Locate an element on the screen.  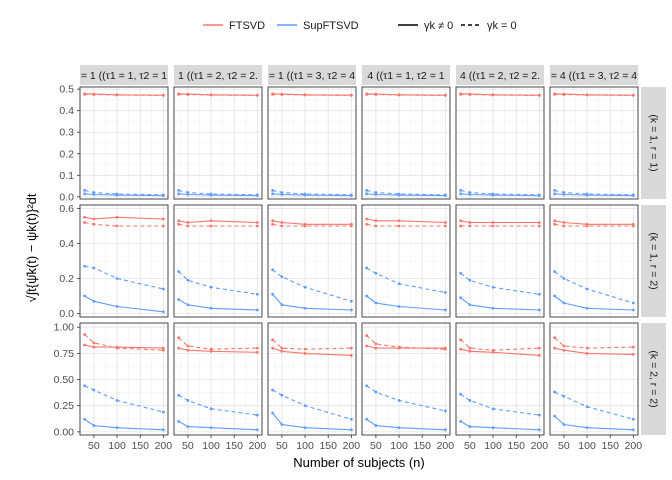
column-strip: = 1 ((τ1 = 3, τ2 = 4 is located at coordinates (312, 75).